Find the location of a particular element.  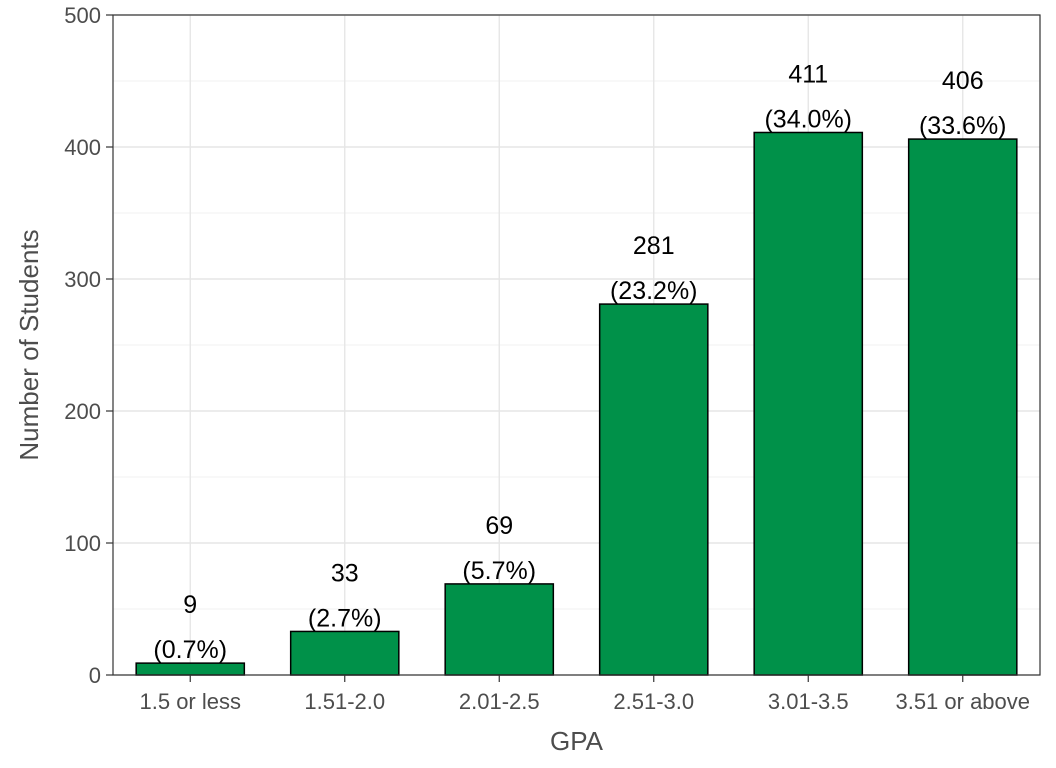

y-tick-label: 200 is located at coordinates (82, 411).